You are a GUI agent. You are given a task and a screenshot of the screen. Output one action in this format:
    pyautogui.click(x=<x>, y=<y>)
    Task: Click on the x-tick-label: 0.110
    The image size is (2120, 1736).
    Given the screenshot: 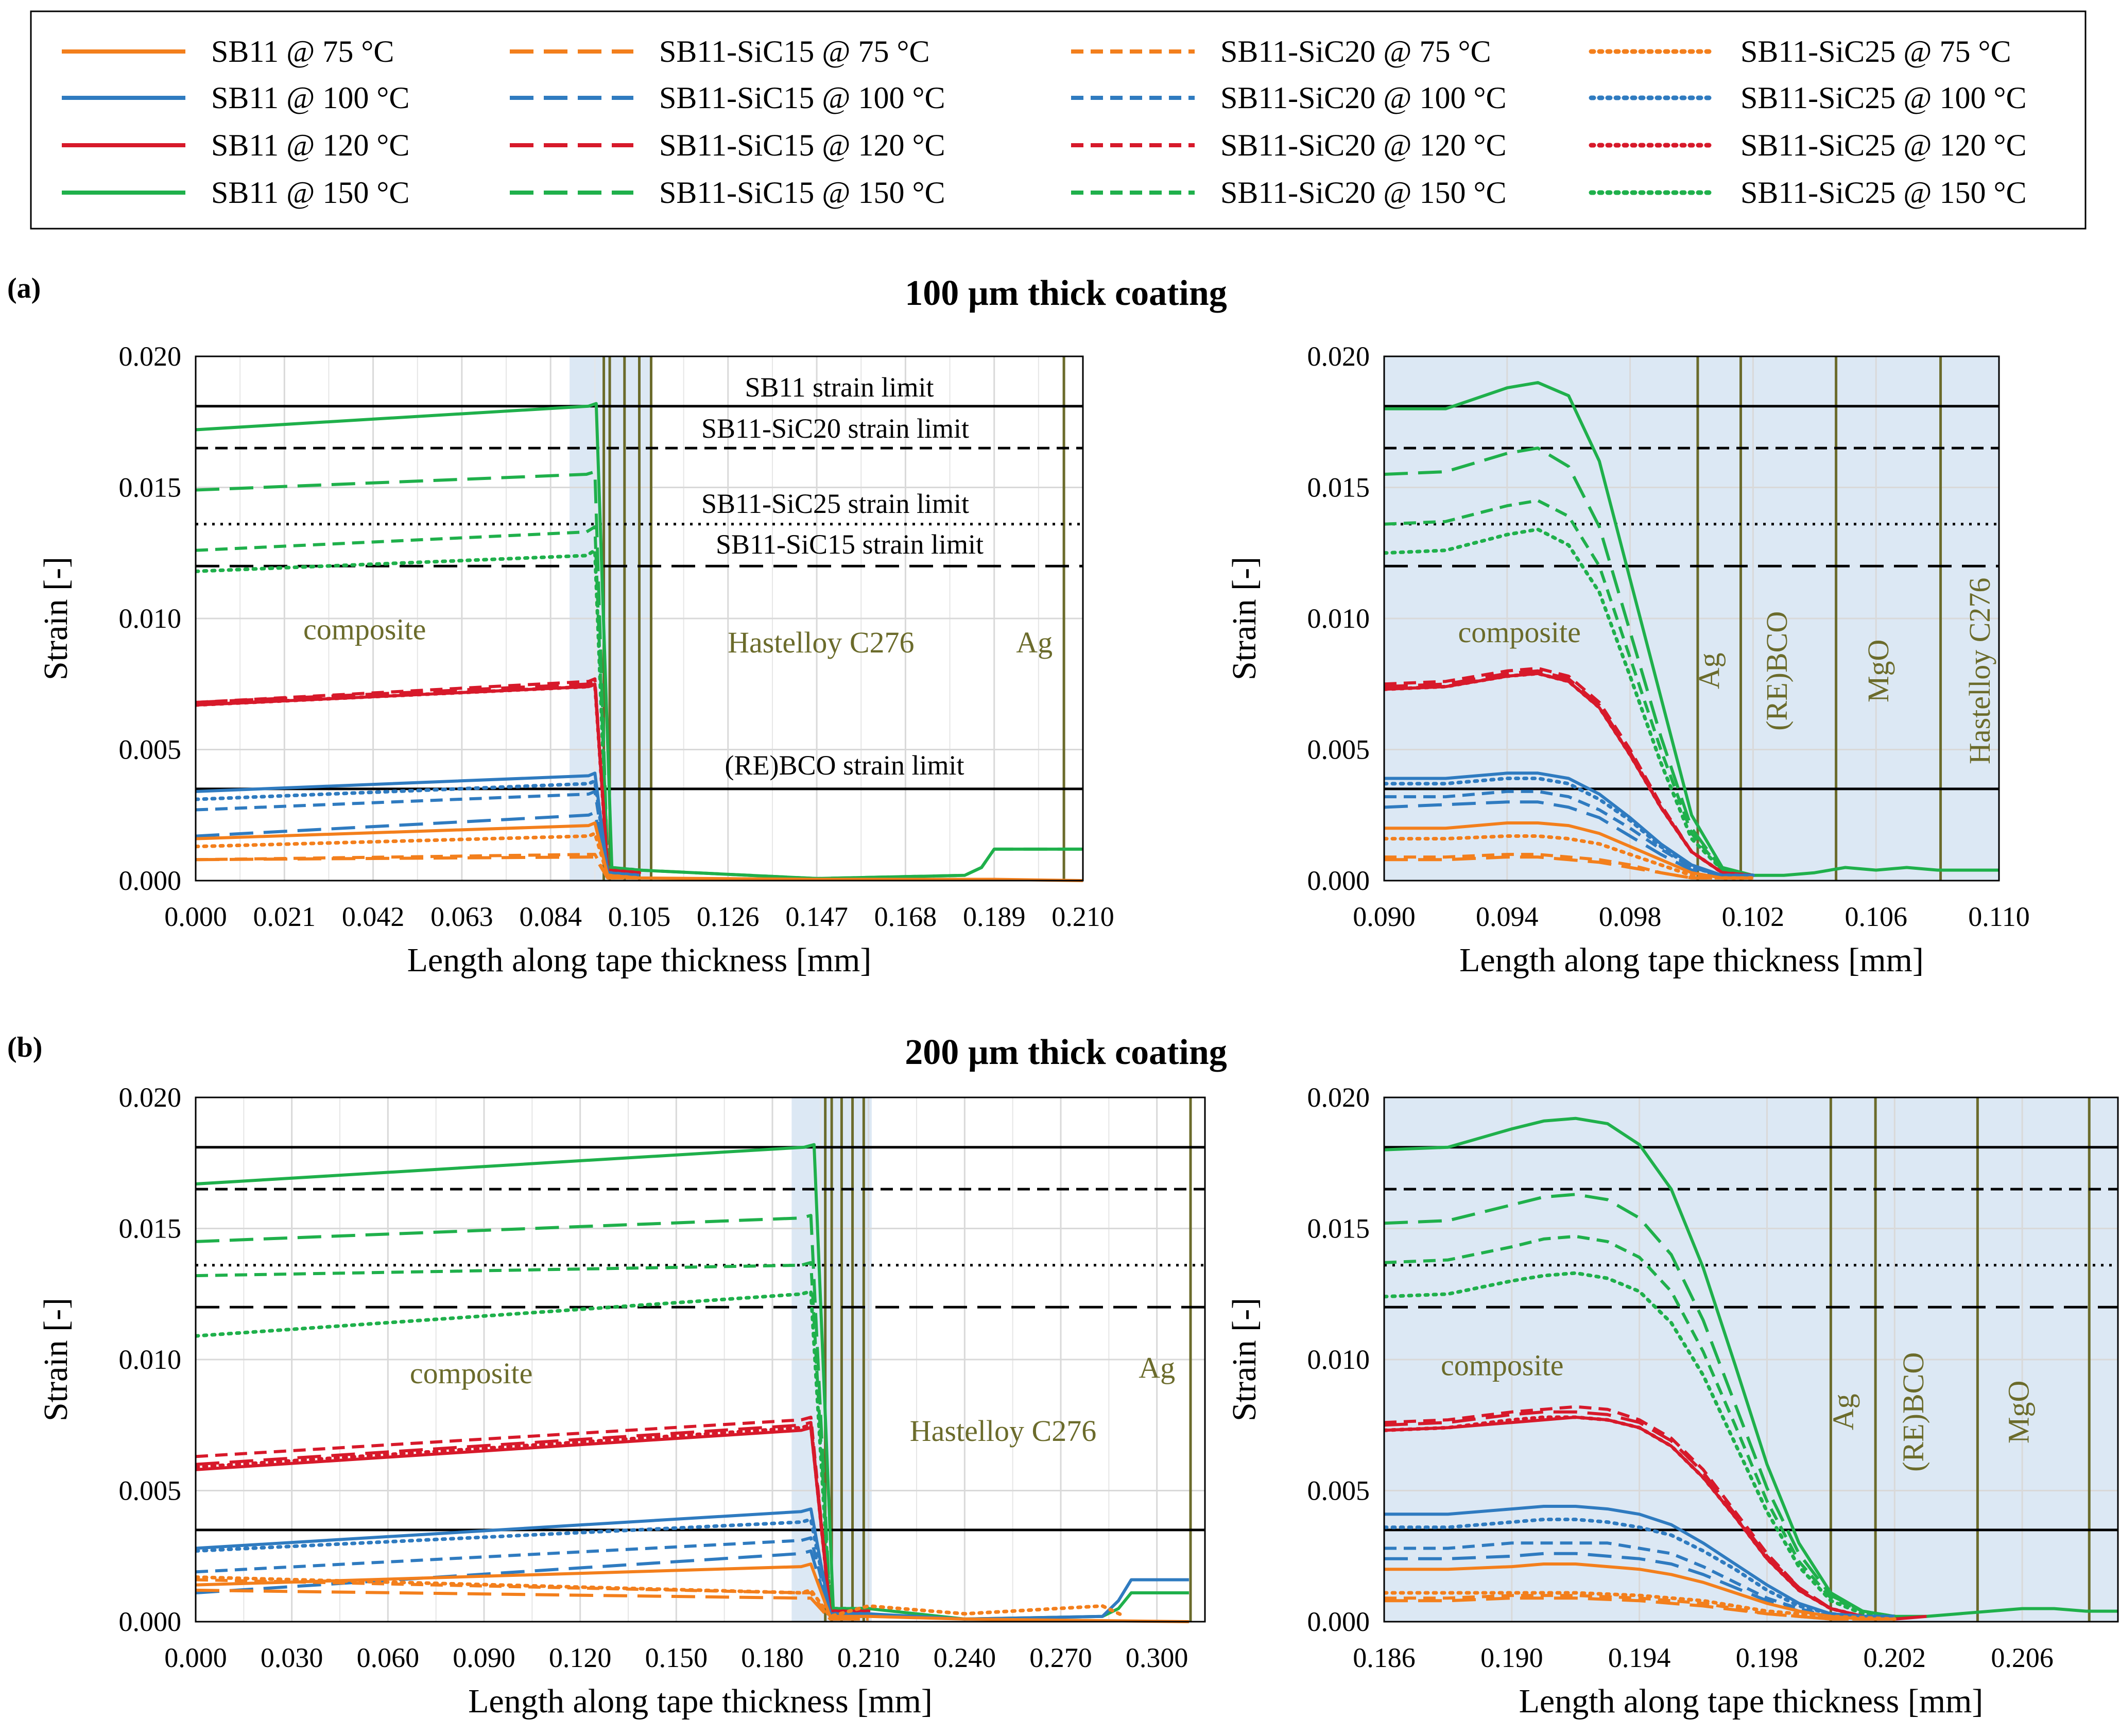 What is the action you would take?
    pyautogui.click(x=1999, y=917)
    